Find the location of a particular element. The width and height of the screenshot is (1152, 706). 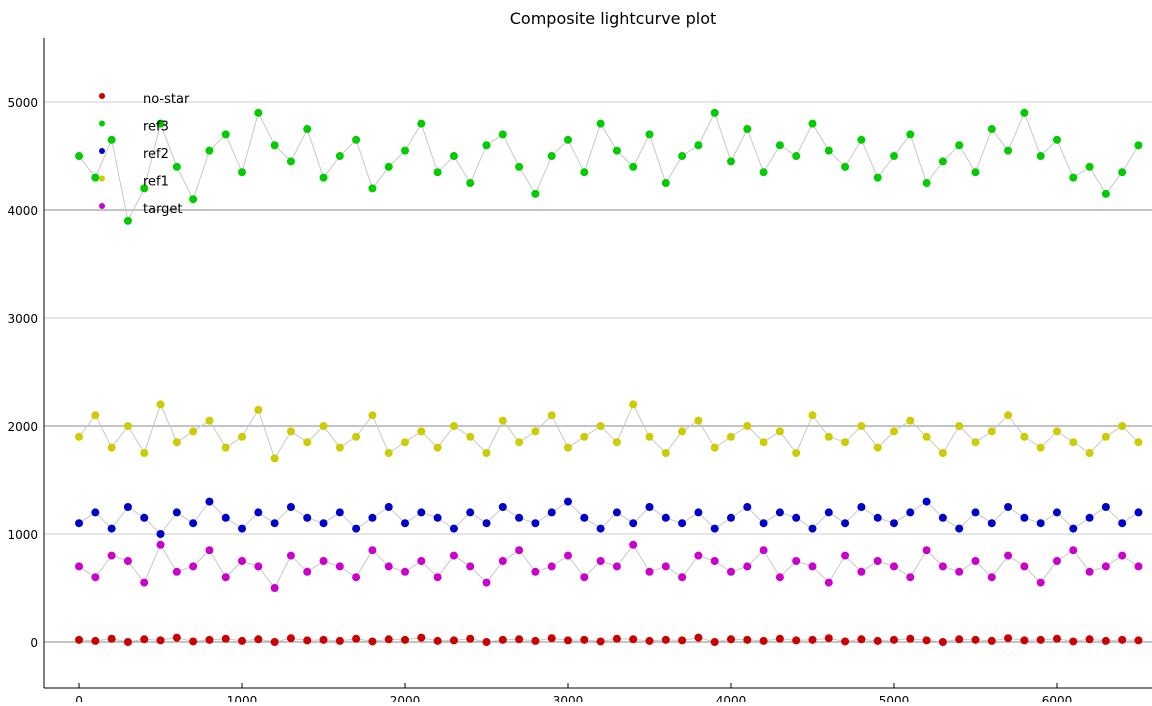

legend-label-no-star: no-star is located at coordinates (166, 99).